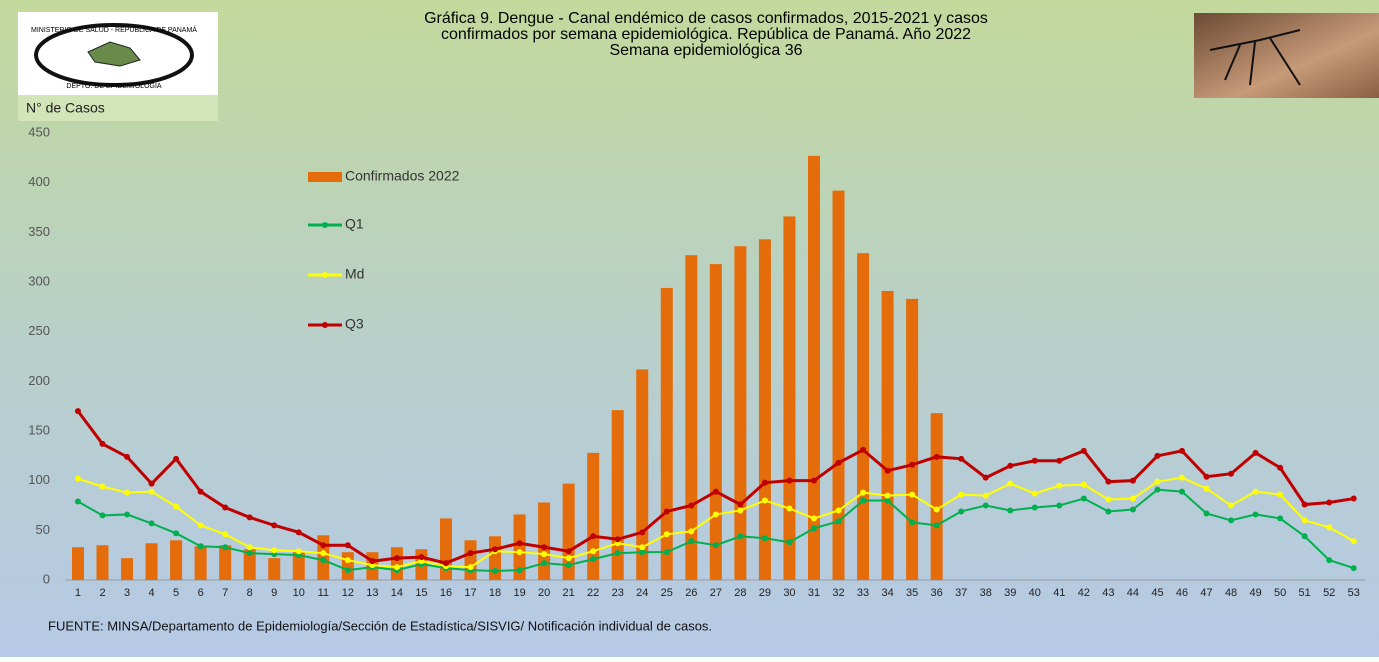 The height and width of the screenshot is (662, 1379). What do you see at coordinates (39, 429) in the screenshot?
I see `y-tick-label: 150` at bounding box center [39, 429].